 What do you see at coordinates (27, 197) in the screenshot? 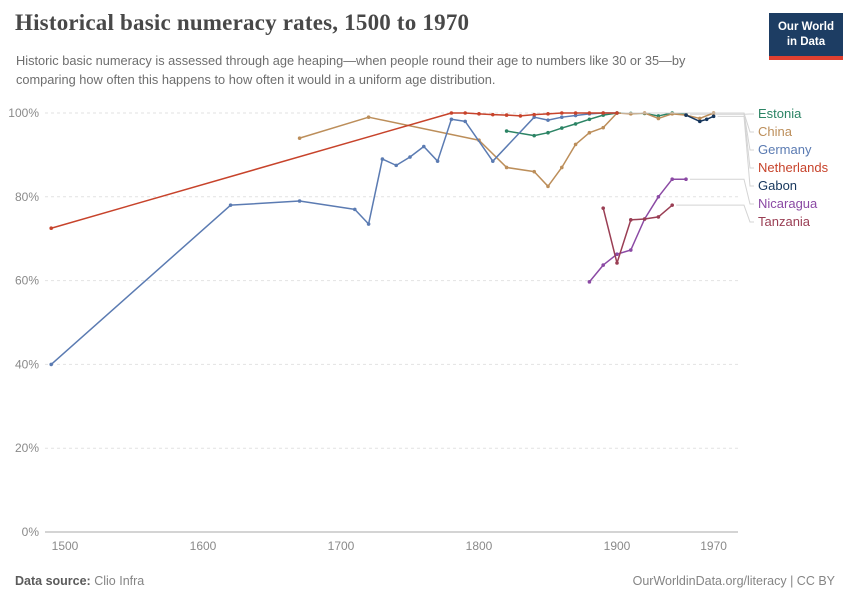
I see `y-tick-label: 80%` at bounding box center [27, 197].